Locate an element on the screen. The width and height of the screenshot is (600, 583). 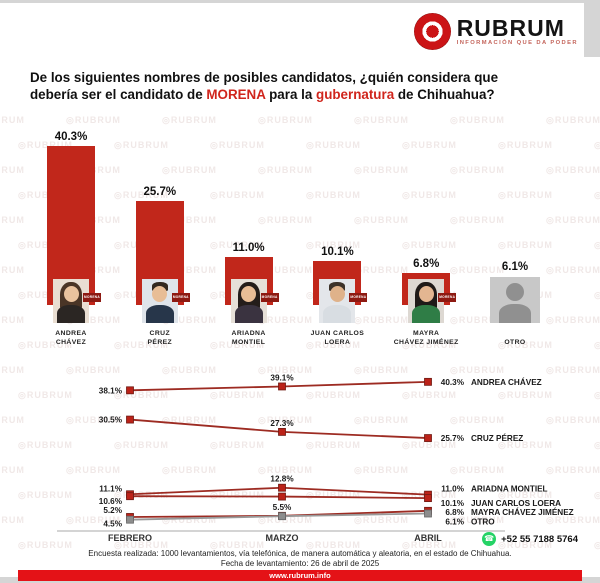
bar-value-label: 6.8% is located at coordinates (426, 264).